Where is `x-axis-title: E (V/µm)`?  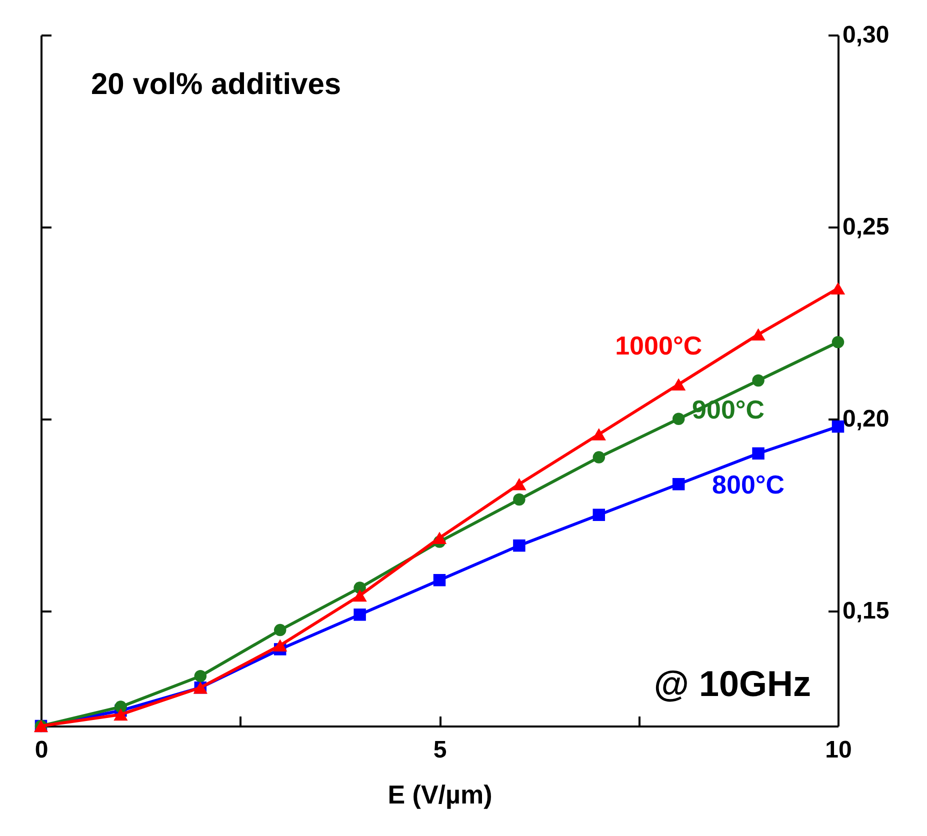
x-axis-title: E (V/µm) is located at coordinates (440, 795).